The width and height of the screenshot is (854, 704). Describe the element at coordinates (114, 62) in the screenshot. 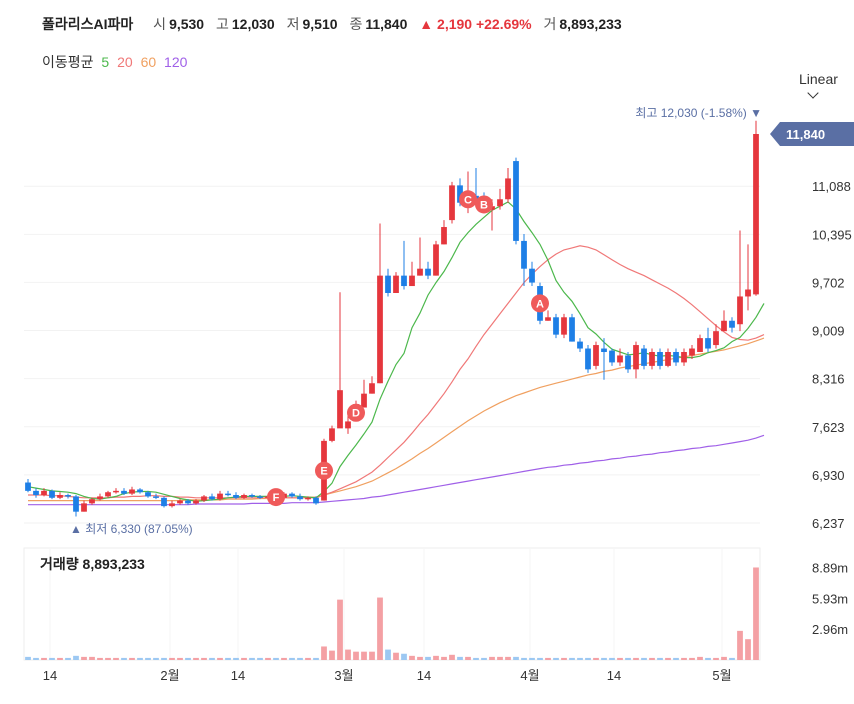

I see `moving-average-legend: 이동평균 5 20 60 120` at that location.